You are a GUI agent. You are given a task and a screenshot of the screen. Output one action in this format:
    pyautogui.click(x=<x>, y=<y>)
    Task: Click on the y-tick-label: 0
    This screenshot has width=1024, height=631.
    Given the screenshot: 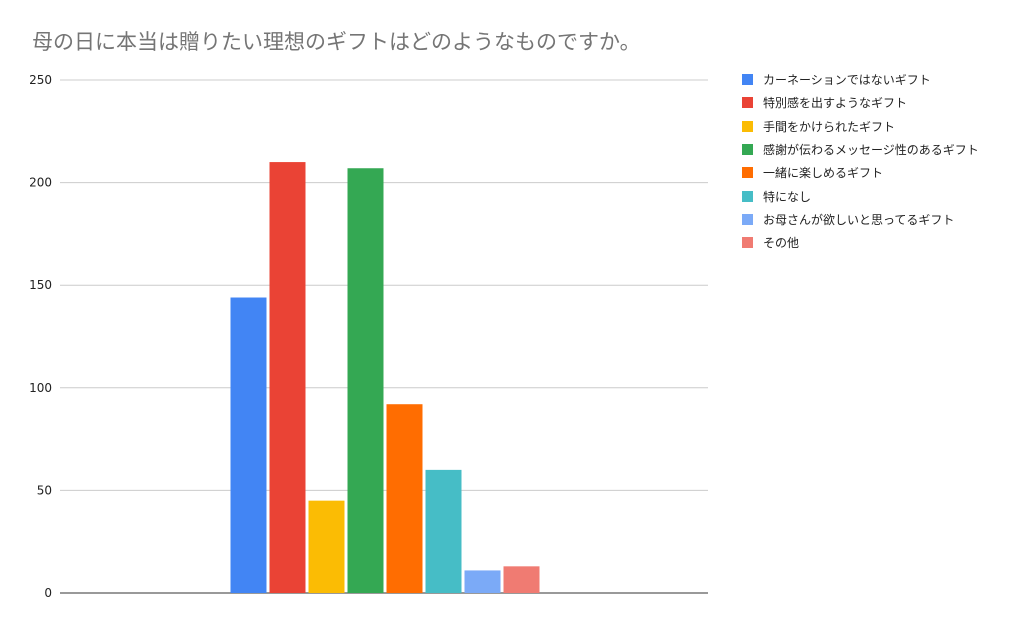 What is the action you would take?
    pyautogui.click(x=48, y=593)
    